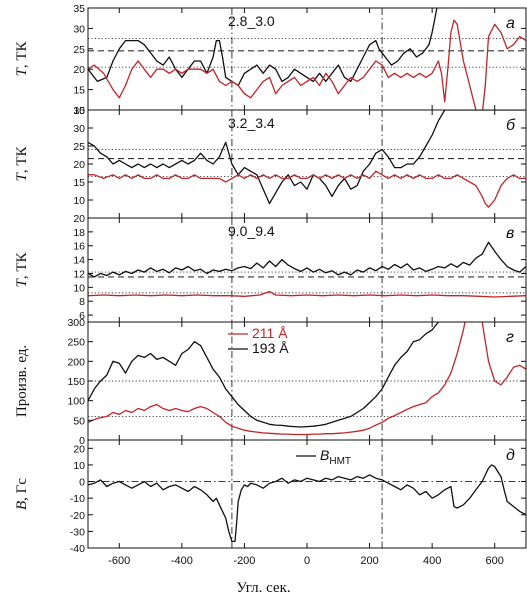  Describe the element at coordinates (77, 499) in the screenshot. I see `y-tick-label: -10` at that location.